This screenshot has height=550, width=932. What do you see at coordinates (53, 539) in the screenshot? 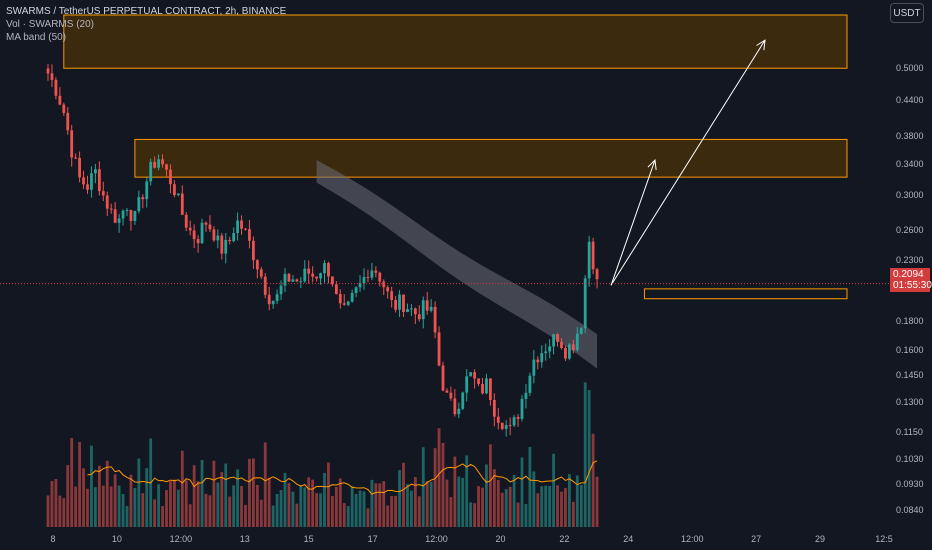
I see `time-tick-label: 8` at bounding box center [53, 539].